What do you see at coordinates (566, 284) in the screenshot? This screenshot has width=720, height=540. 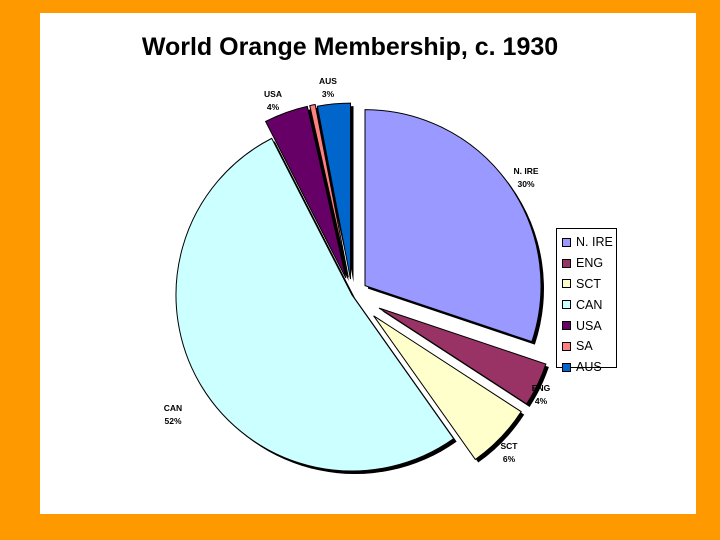 I see `legend-swatch-sct` at bounding box center [566, 284].